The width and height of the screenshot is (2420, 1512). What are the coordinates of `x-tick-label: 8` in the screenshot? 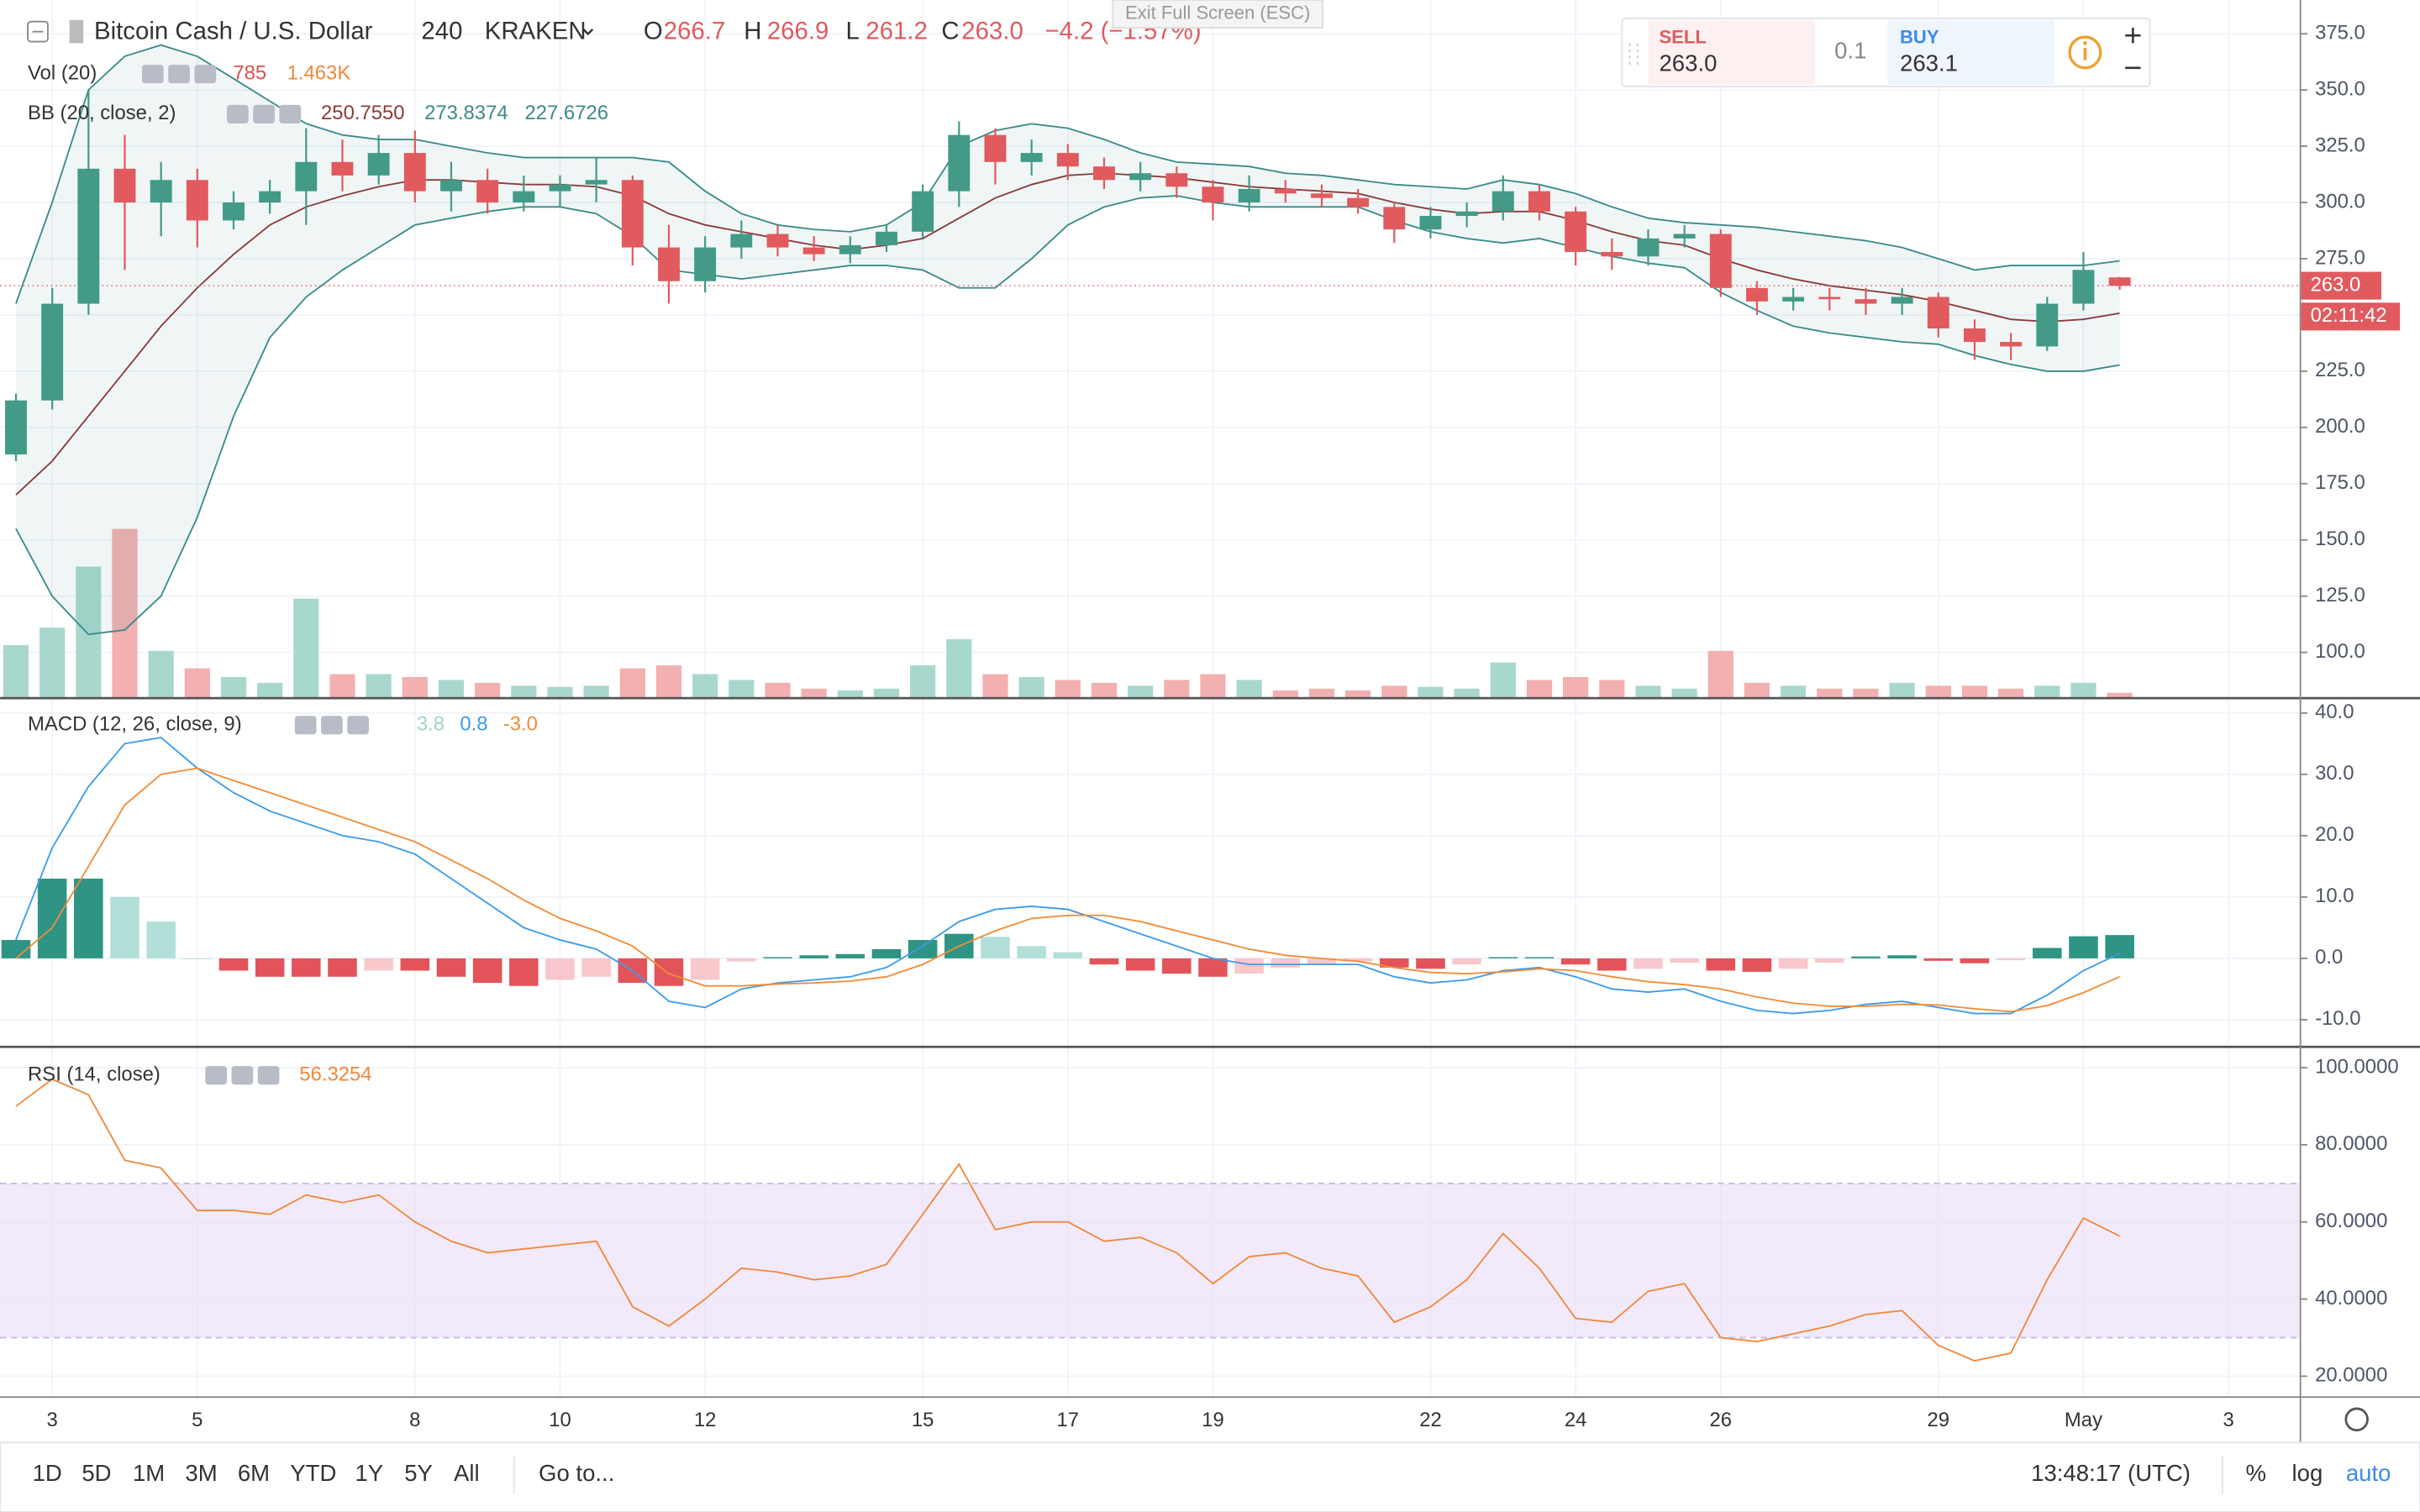 It's located at (414, 1420).